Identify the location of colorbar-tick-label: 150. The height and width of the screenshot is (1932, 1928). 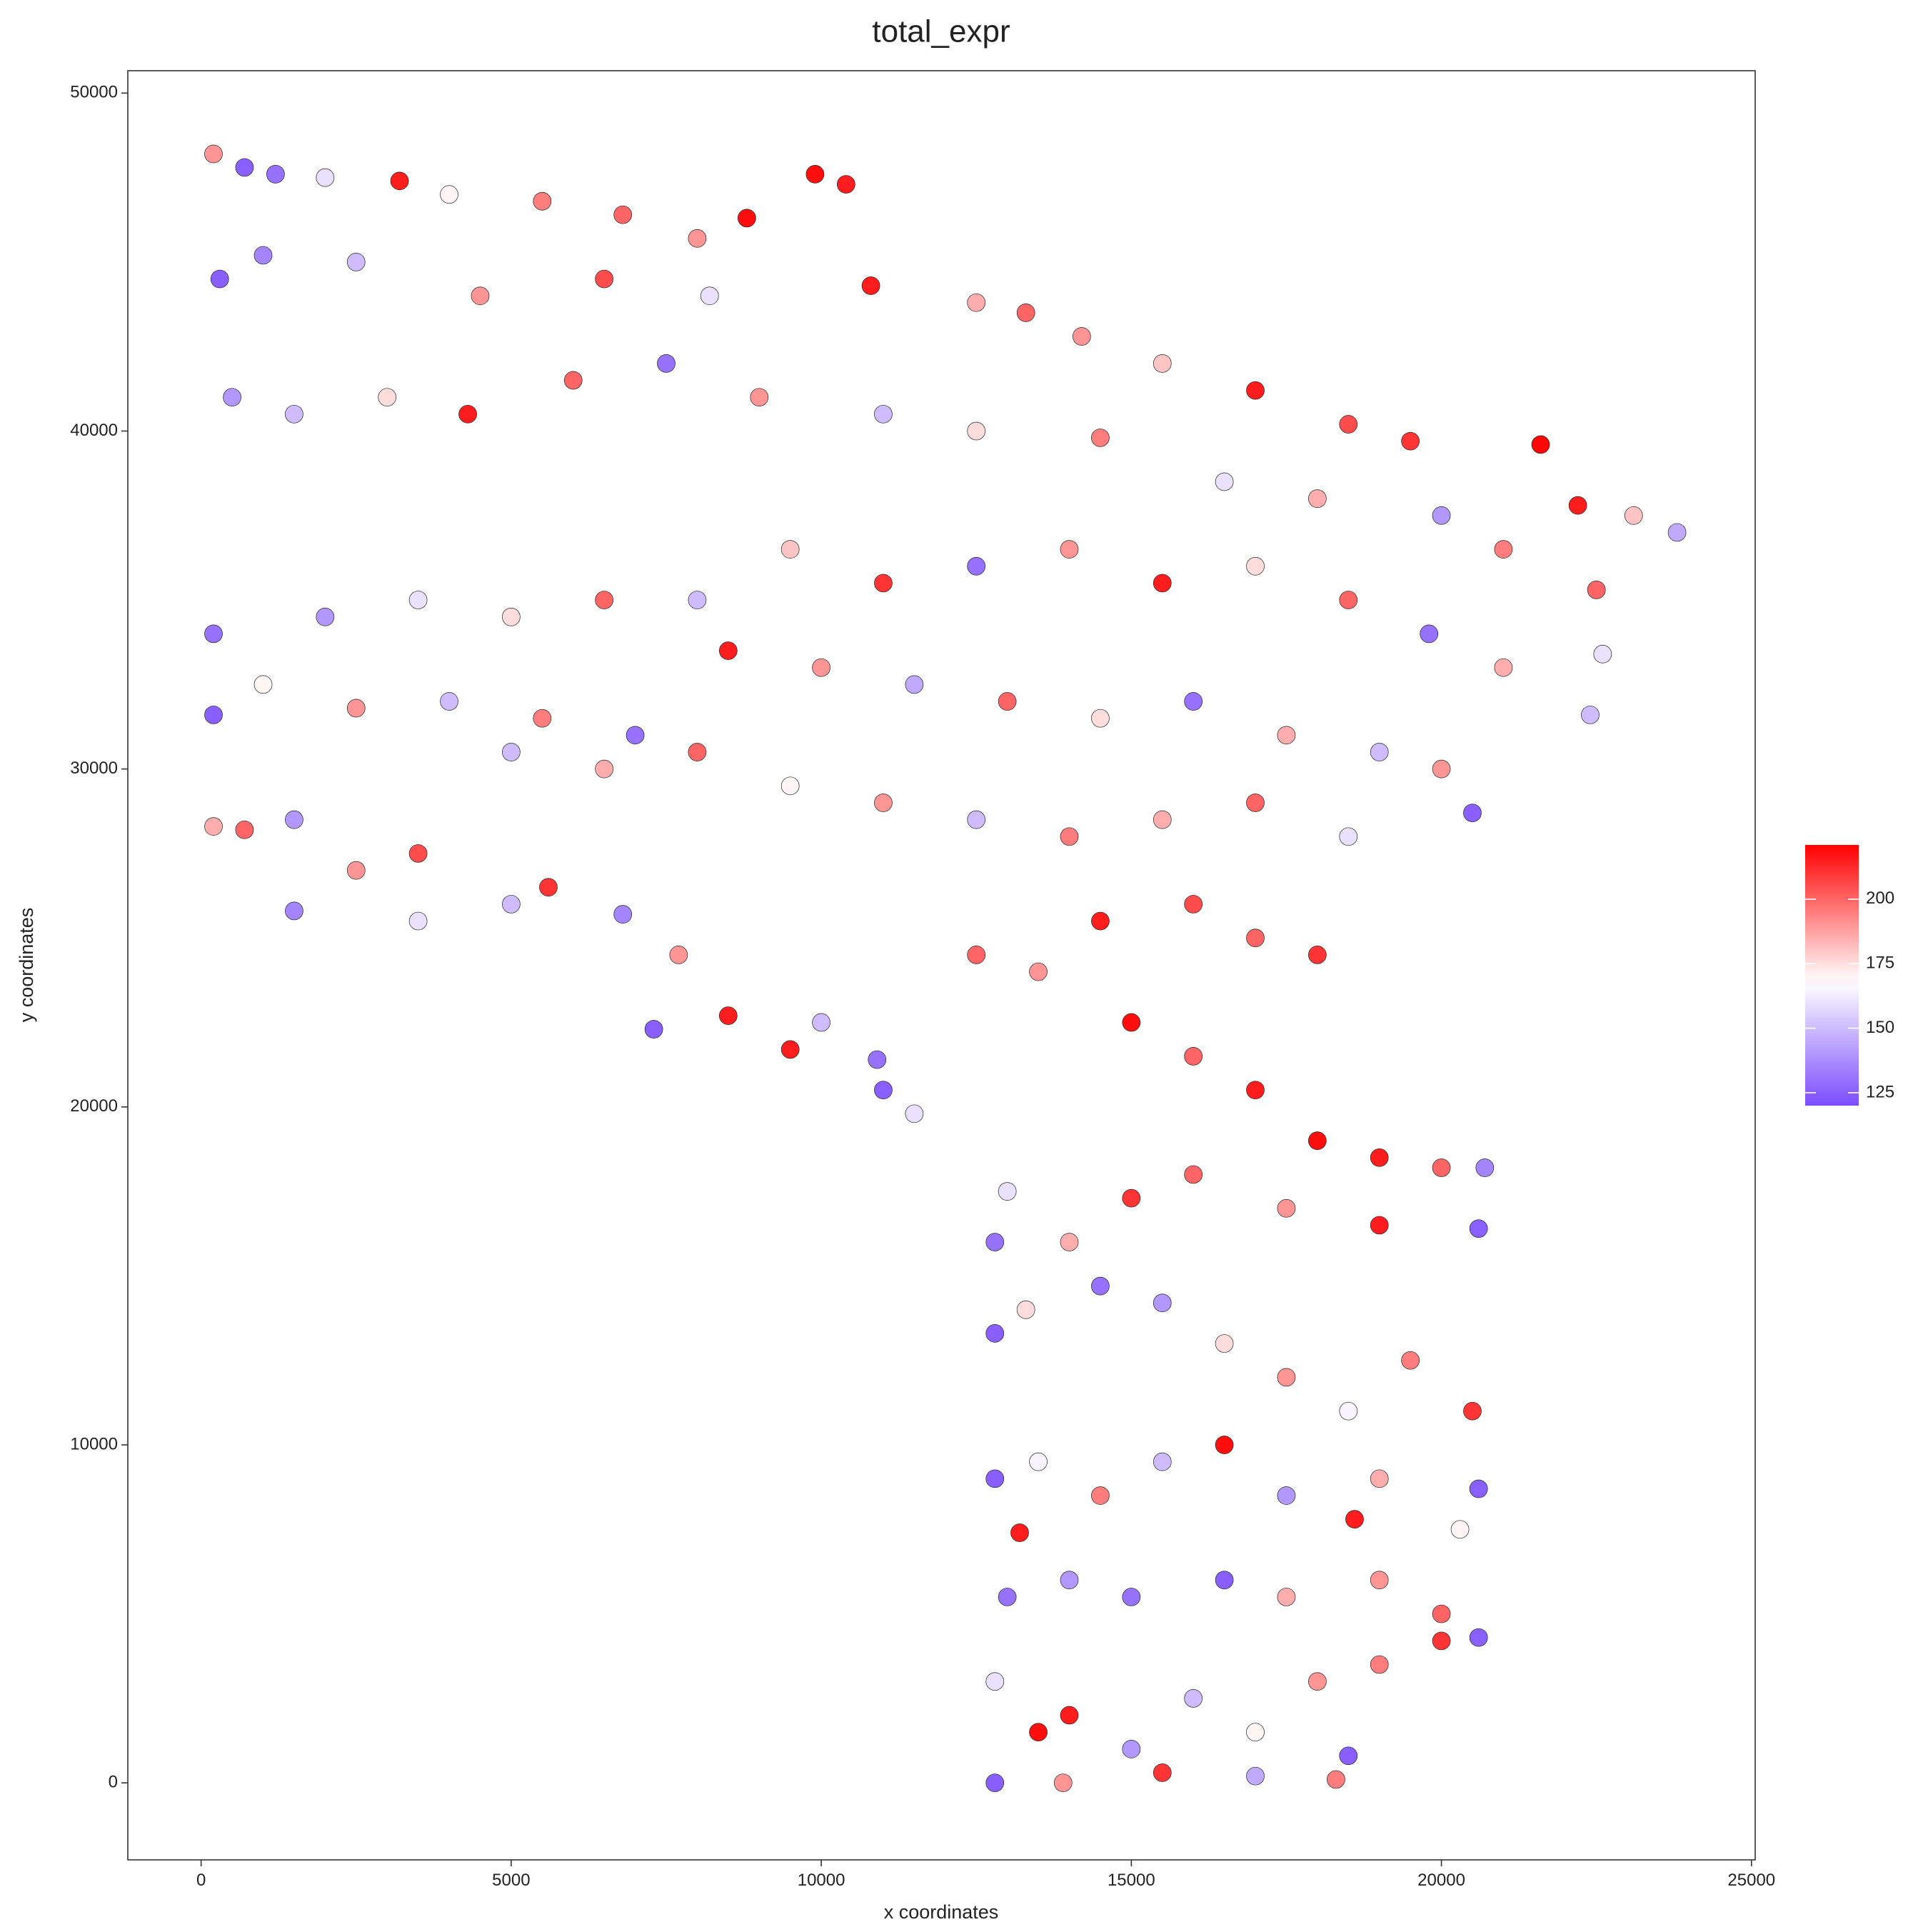
(1880, 1027).